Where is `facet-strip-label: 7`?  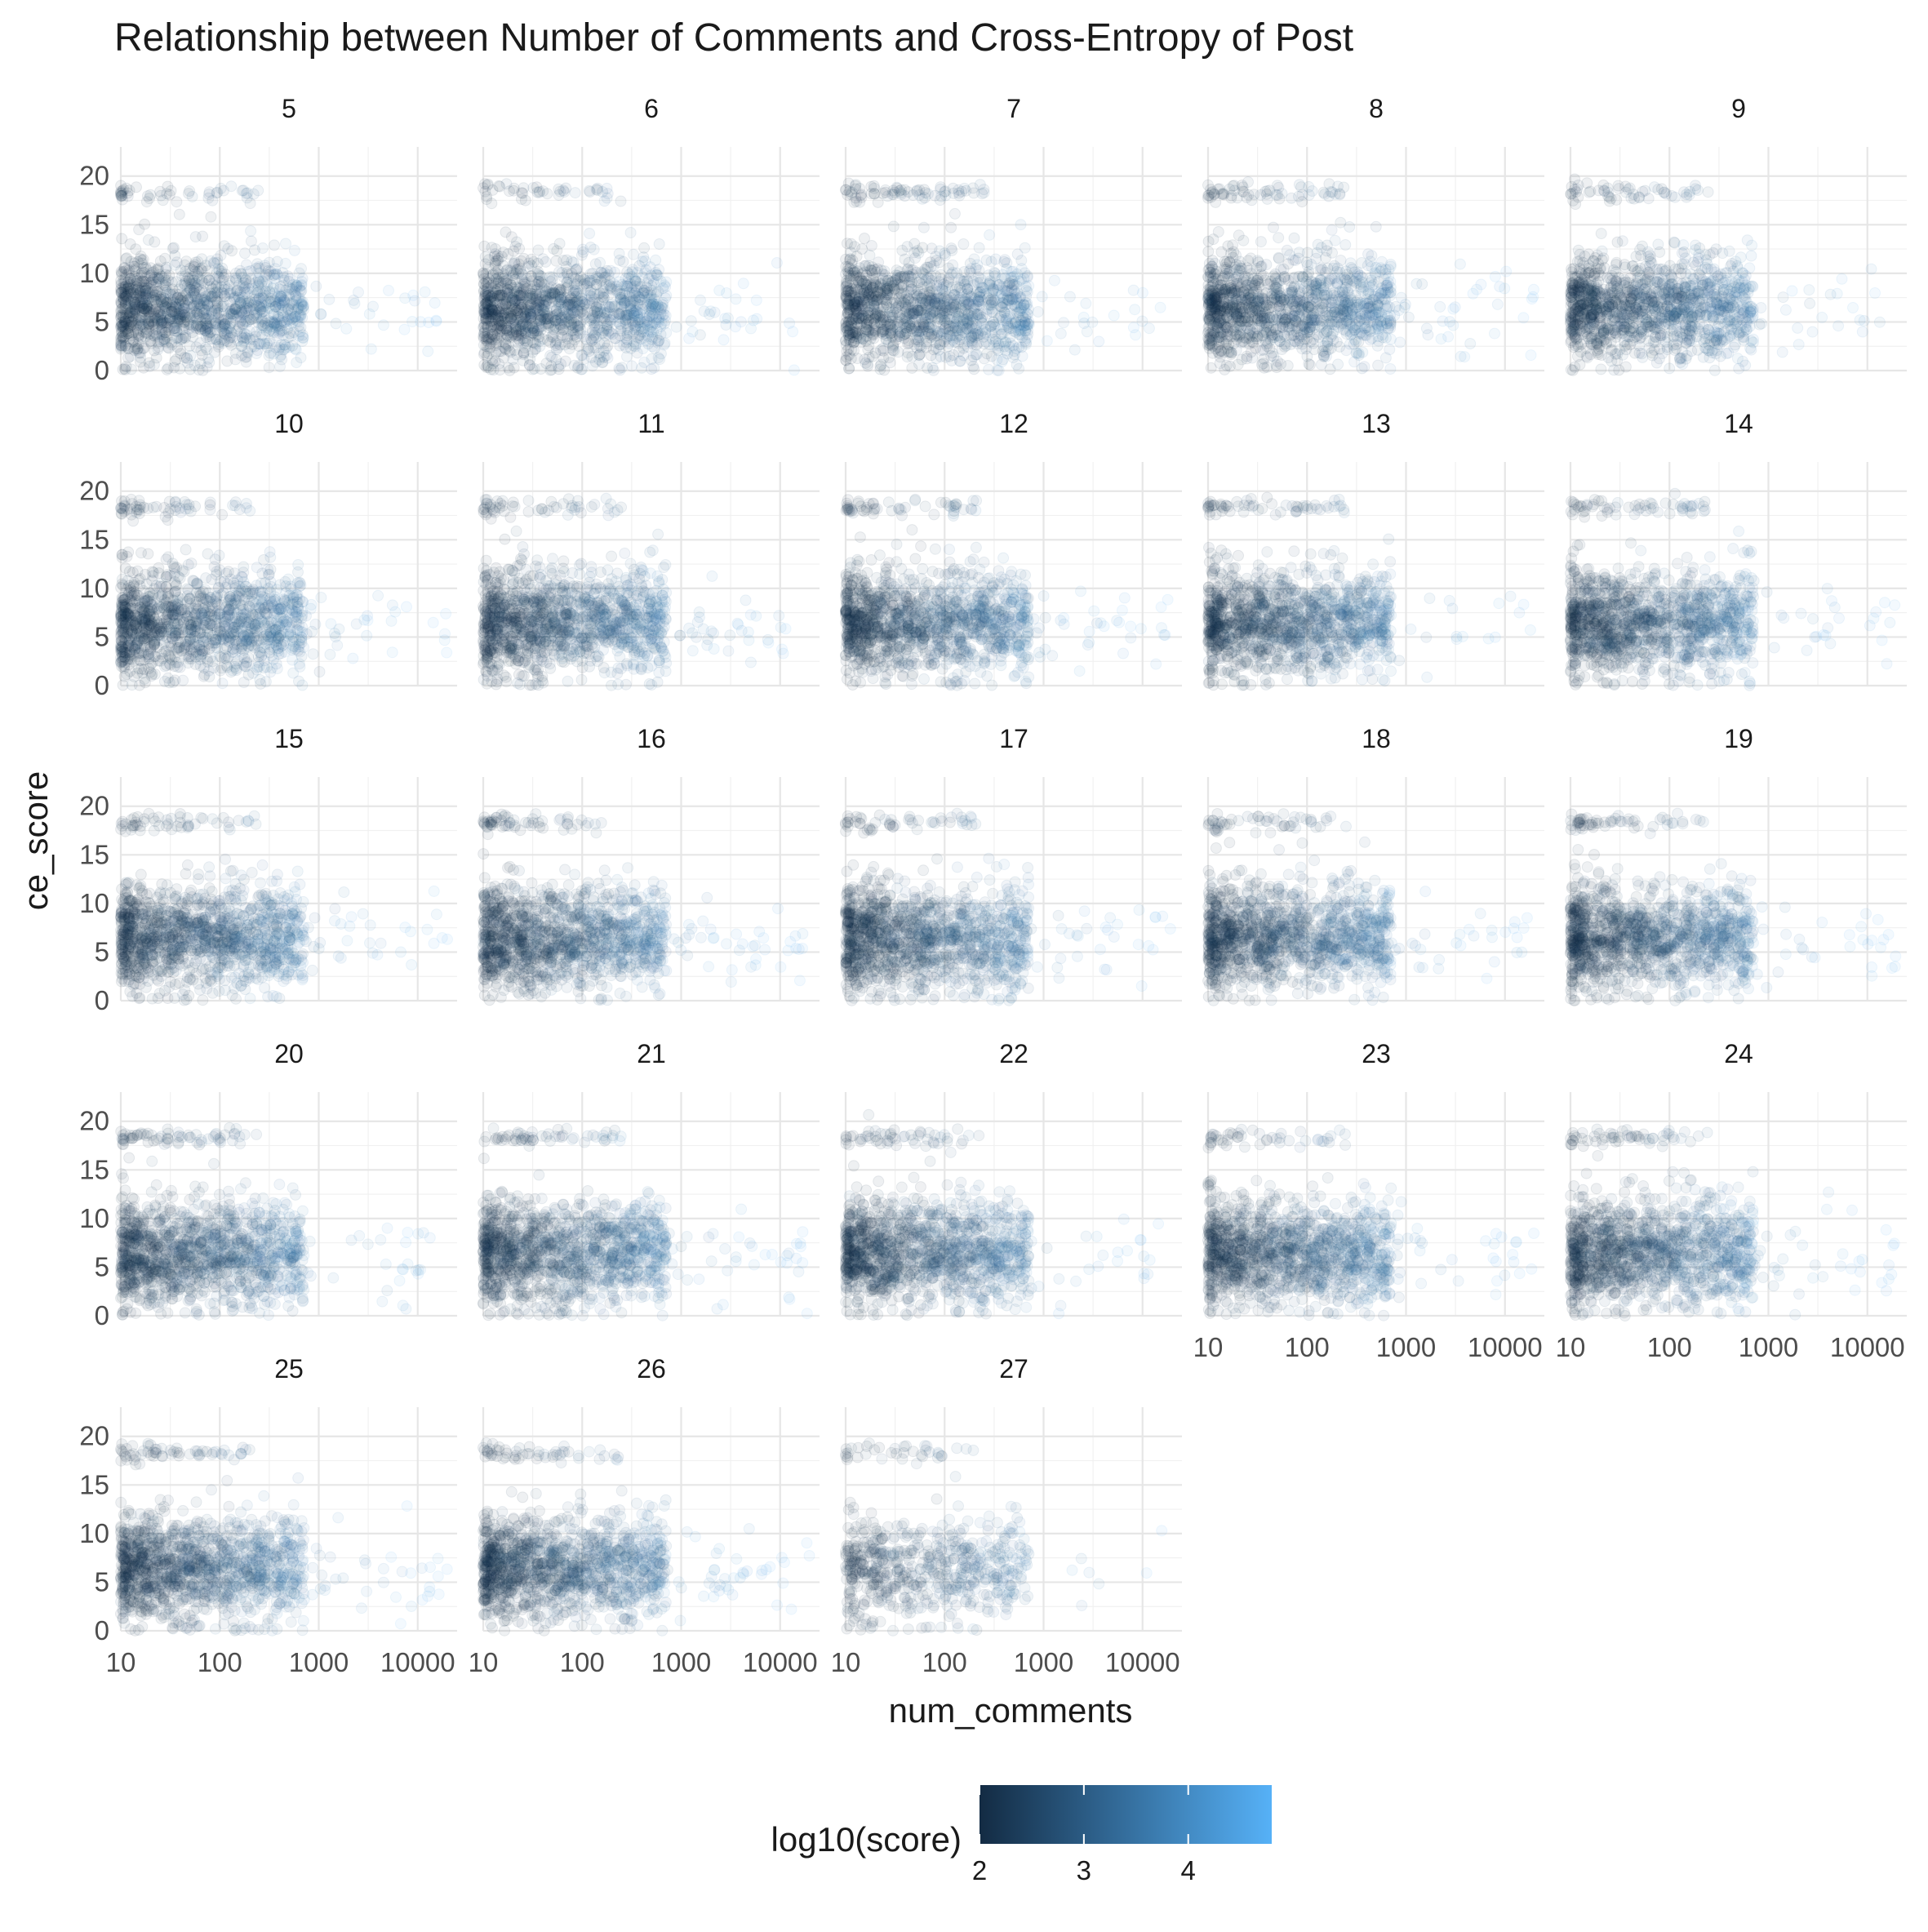
facet-strip-label: 7 is located at coordinates (1013, 108).